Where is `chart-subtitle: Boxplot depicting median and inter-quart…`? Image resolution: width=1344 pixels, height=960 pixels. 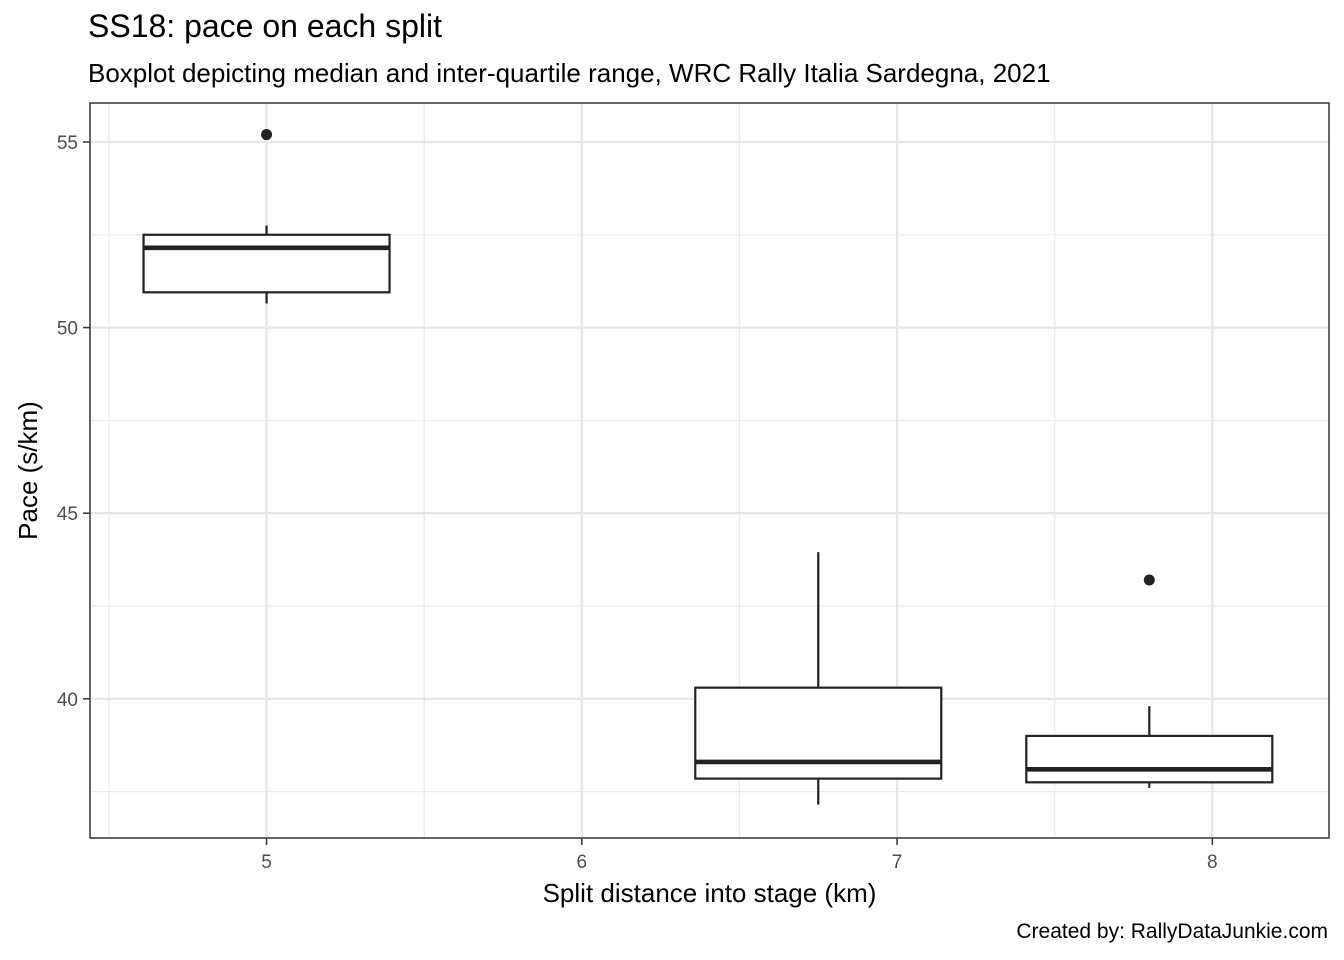 chart-subtitle: Boxplot depicting median and inter-quart… is located at coordinates (569, 73).